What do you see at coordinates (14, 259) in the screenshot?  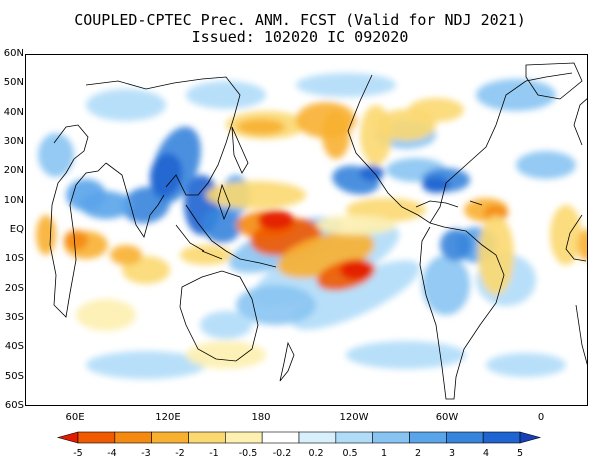 I see `lat-label: 10S` at bounding box center [14, 259].